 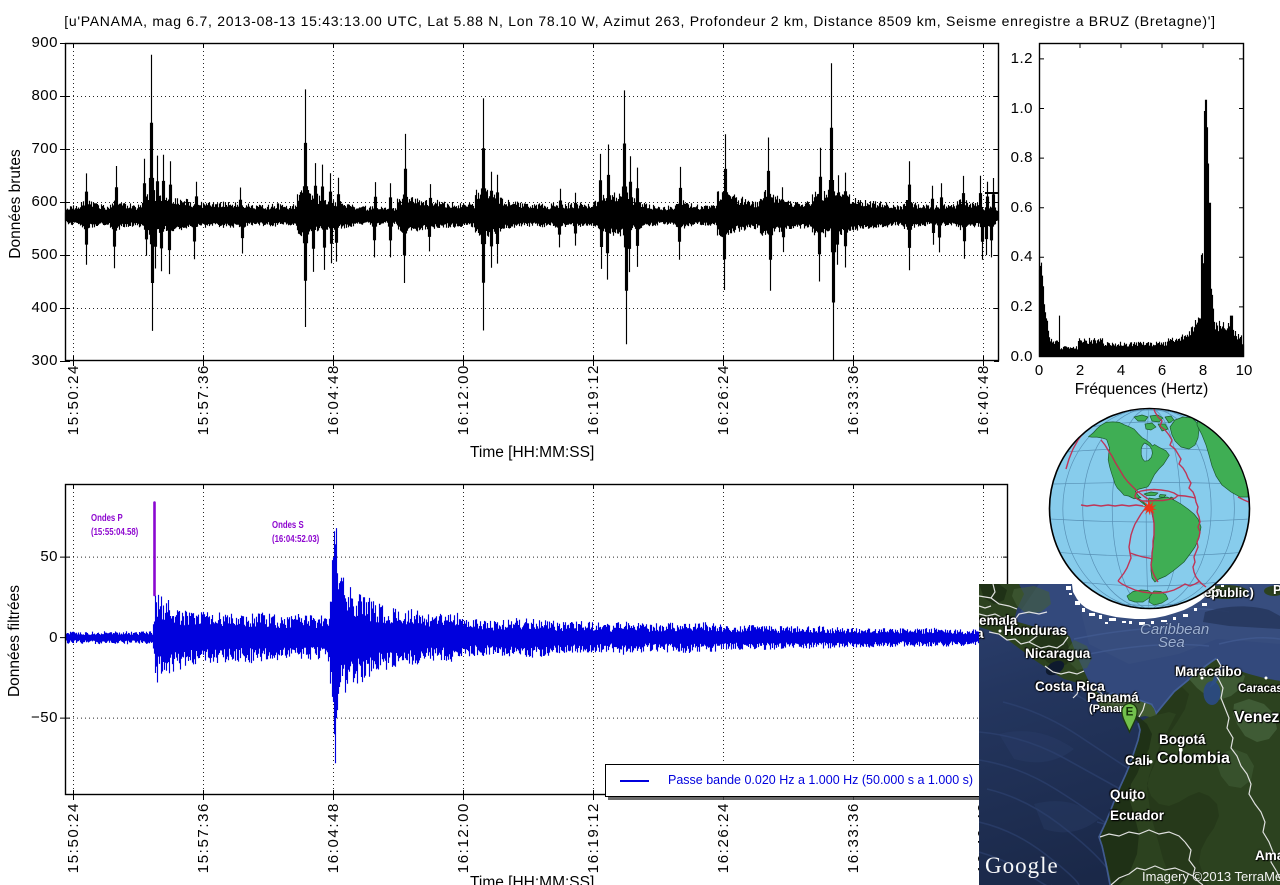 What do you see at coordinates (1022, 865) in the screenshot?
I see `svg-text: Google` at bounding box center [1022, 865].